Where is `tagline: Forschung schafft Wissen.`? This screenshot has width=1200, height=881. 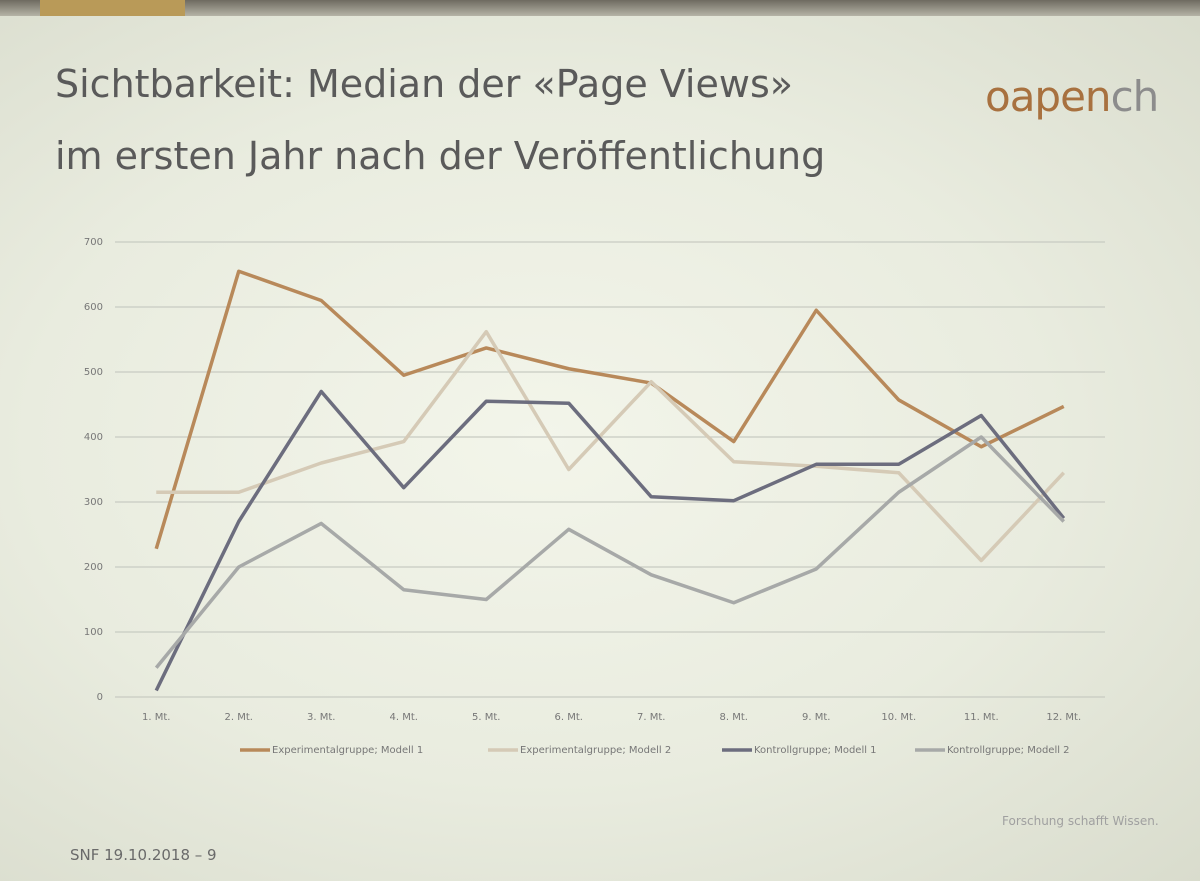 tagline: Forschung schafft Wissen. is located at coordinates (1080, 821).